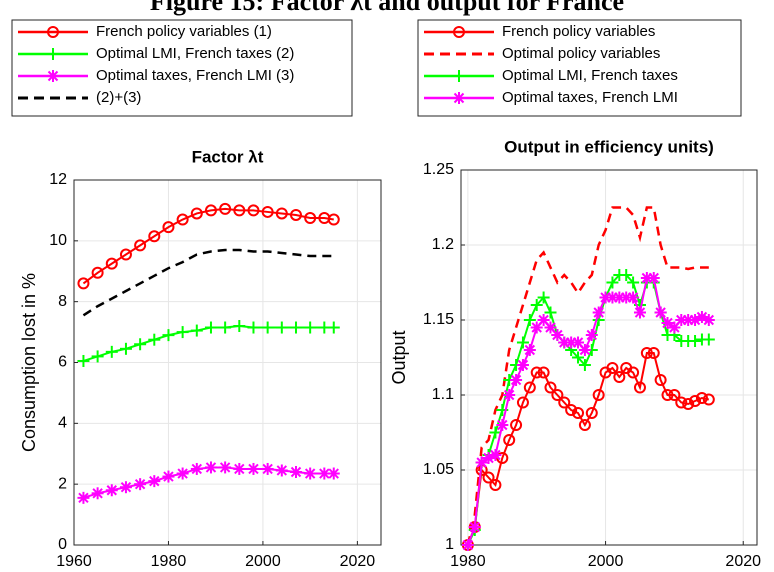 This screenshot has width=774, height=572. What do you see at coordinates (62, 483) in the screenshot?
I see `y-tick-label: 2` at bounding box center [62, 483].